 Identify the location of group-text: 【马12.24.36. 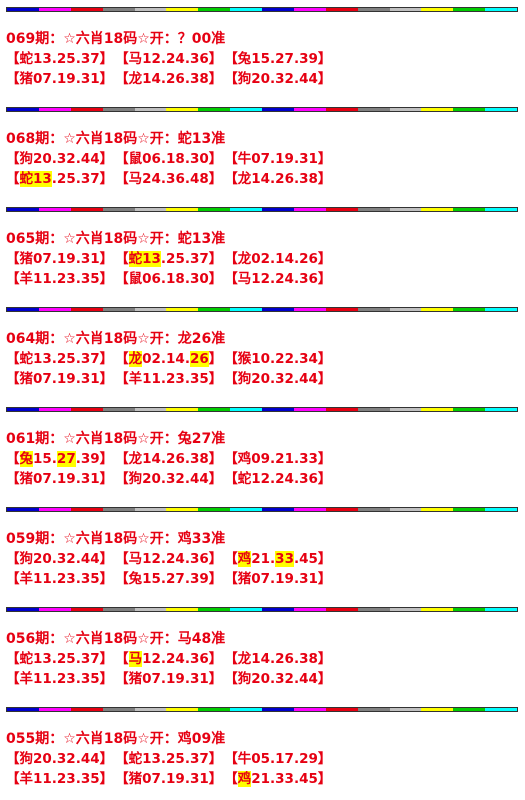
(271, 279).